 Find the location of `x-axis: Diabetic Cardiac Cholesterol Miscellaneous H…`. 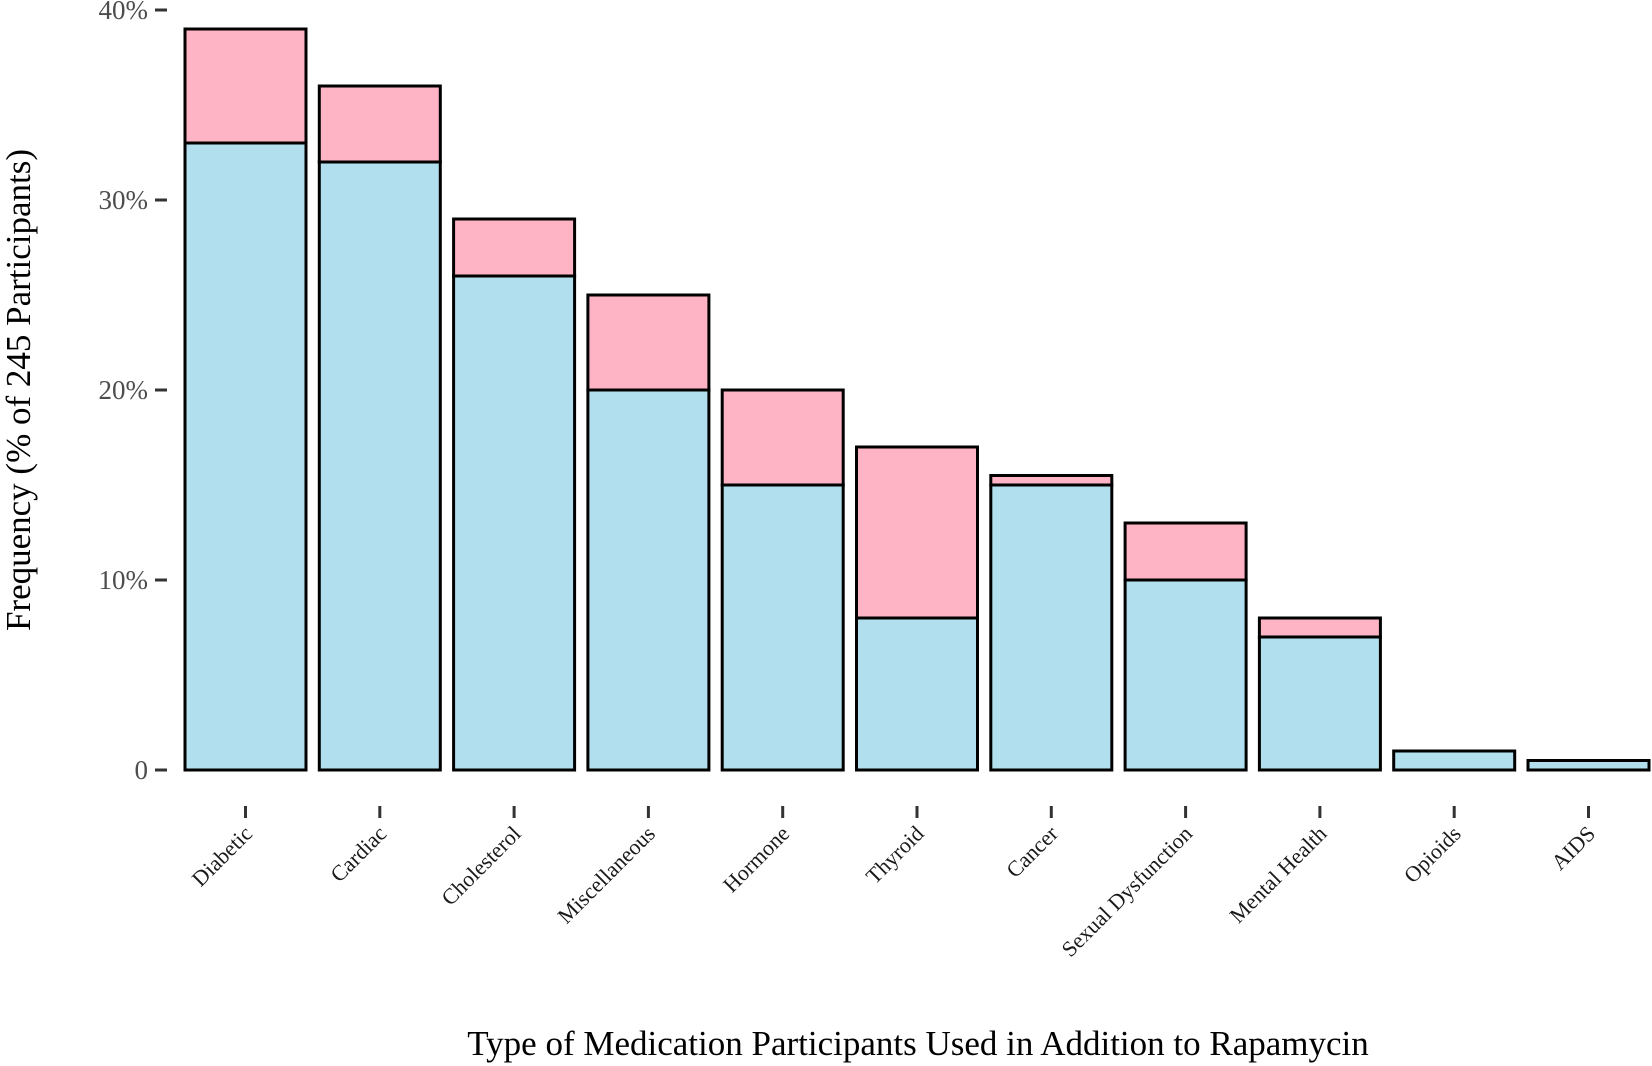

x-axis: Diabetic Cardiac Cholesterol Miscellaneous H… is located at coordinates (893, 884).